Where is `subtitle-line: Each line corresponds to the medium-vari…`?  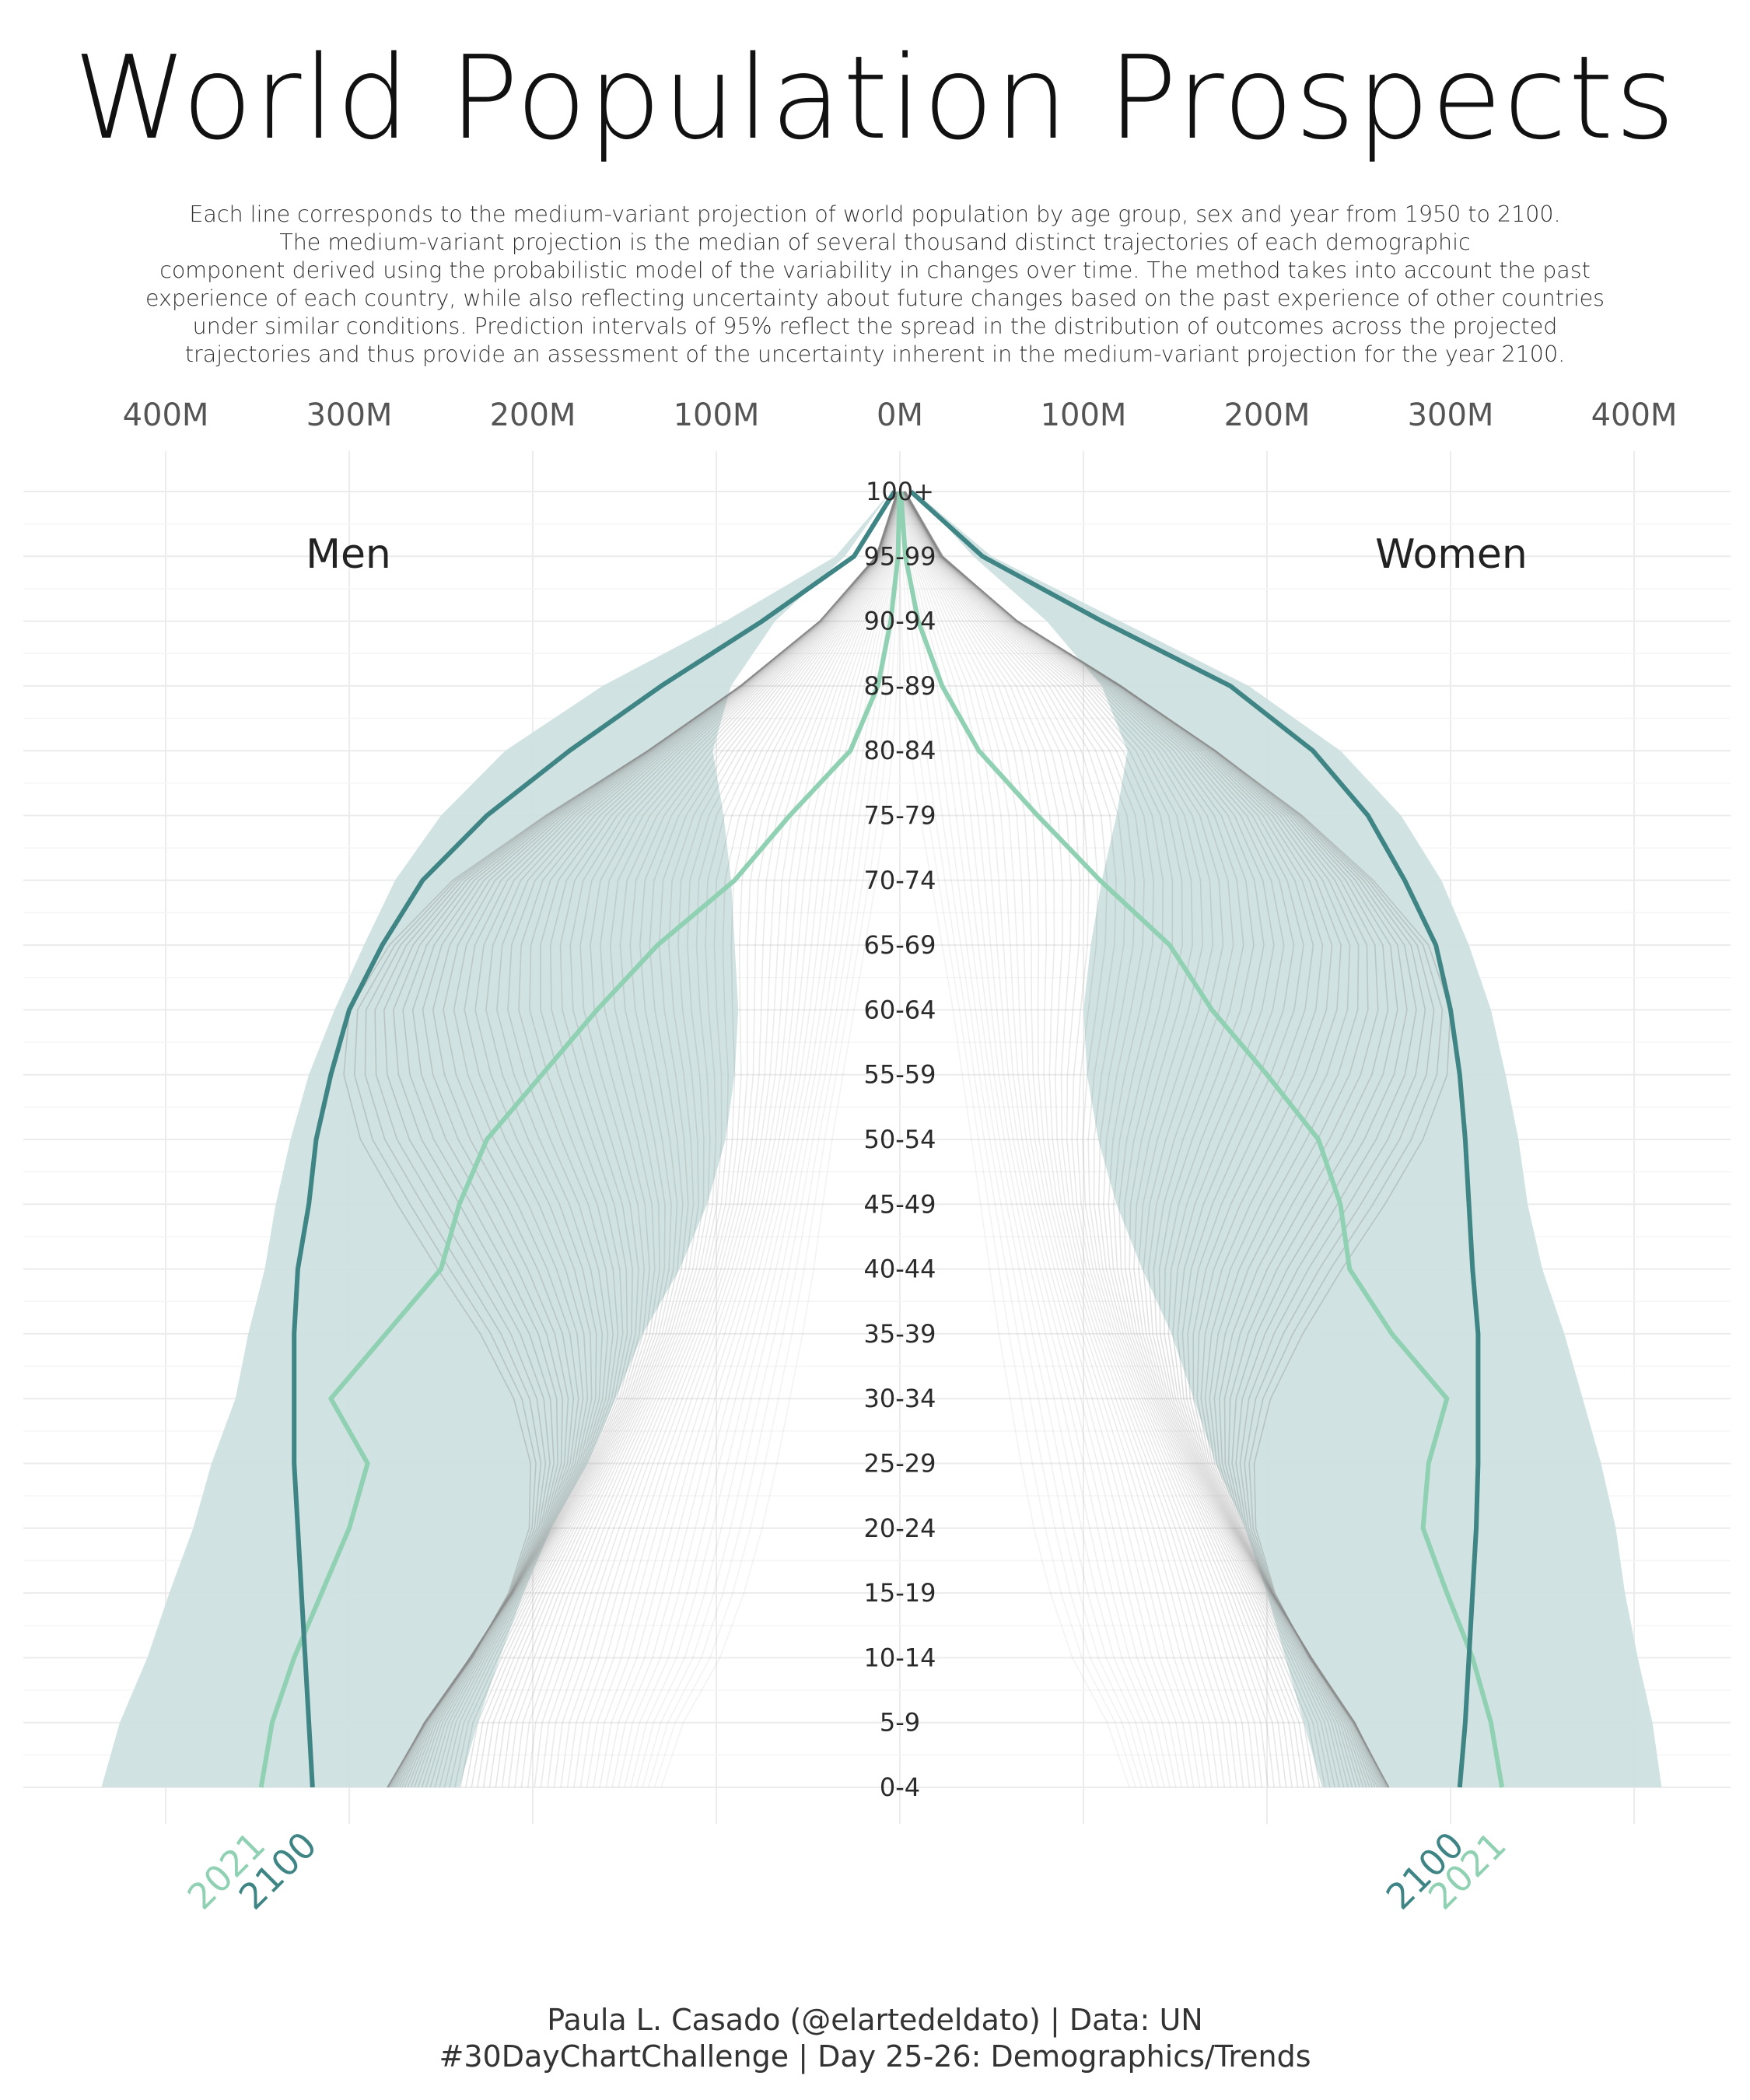 subtitle-line: Each line corresponds to the medium-vari… is located at coordinates (875, 214).